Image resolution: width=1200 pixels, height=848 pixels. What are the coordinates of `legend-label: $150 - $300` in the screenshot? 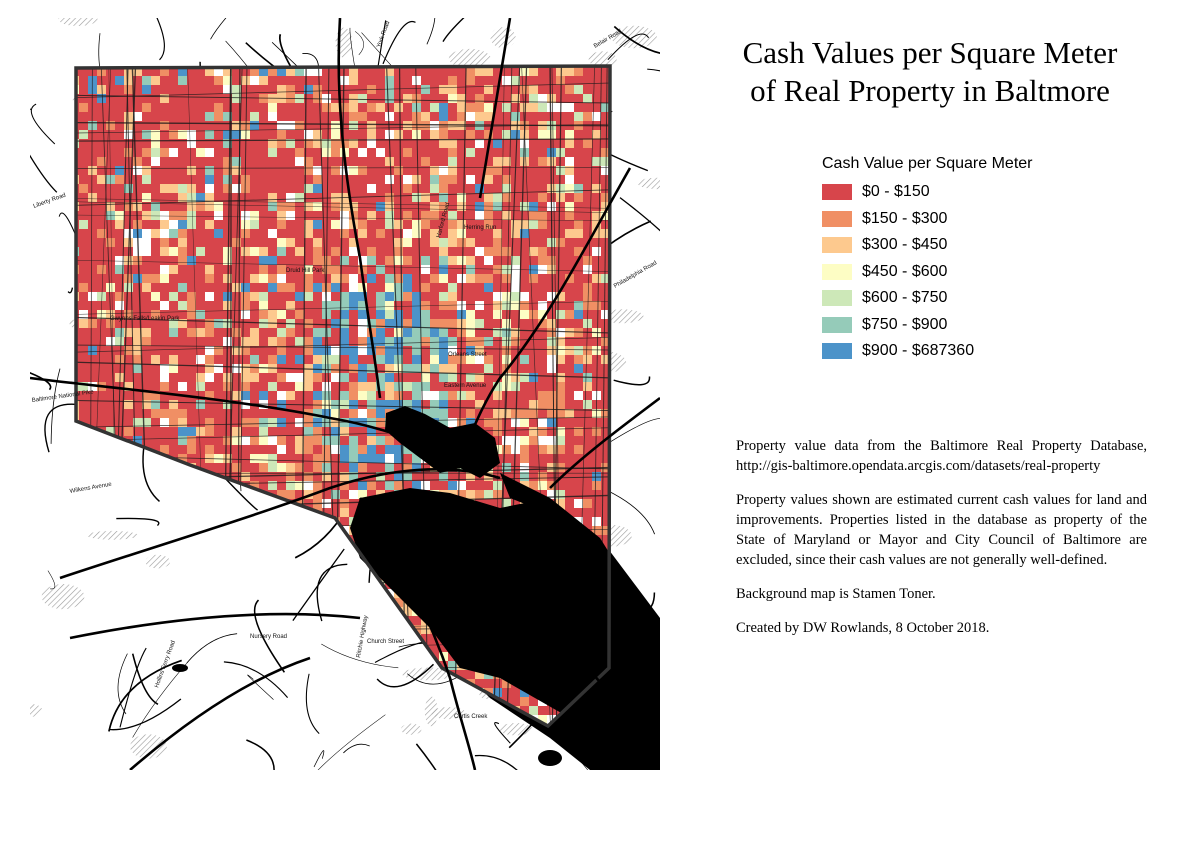 It's located at (905, 218).